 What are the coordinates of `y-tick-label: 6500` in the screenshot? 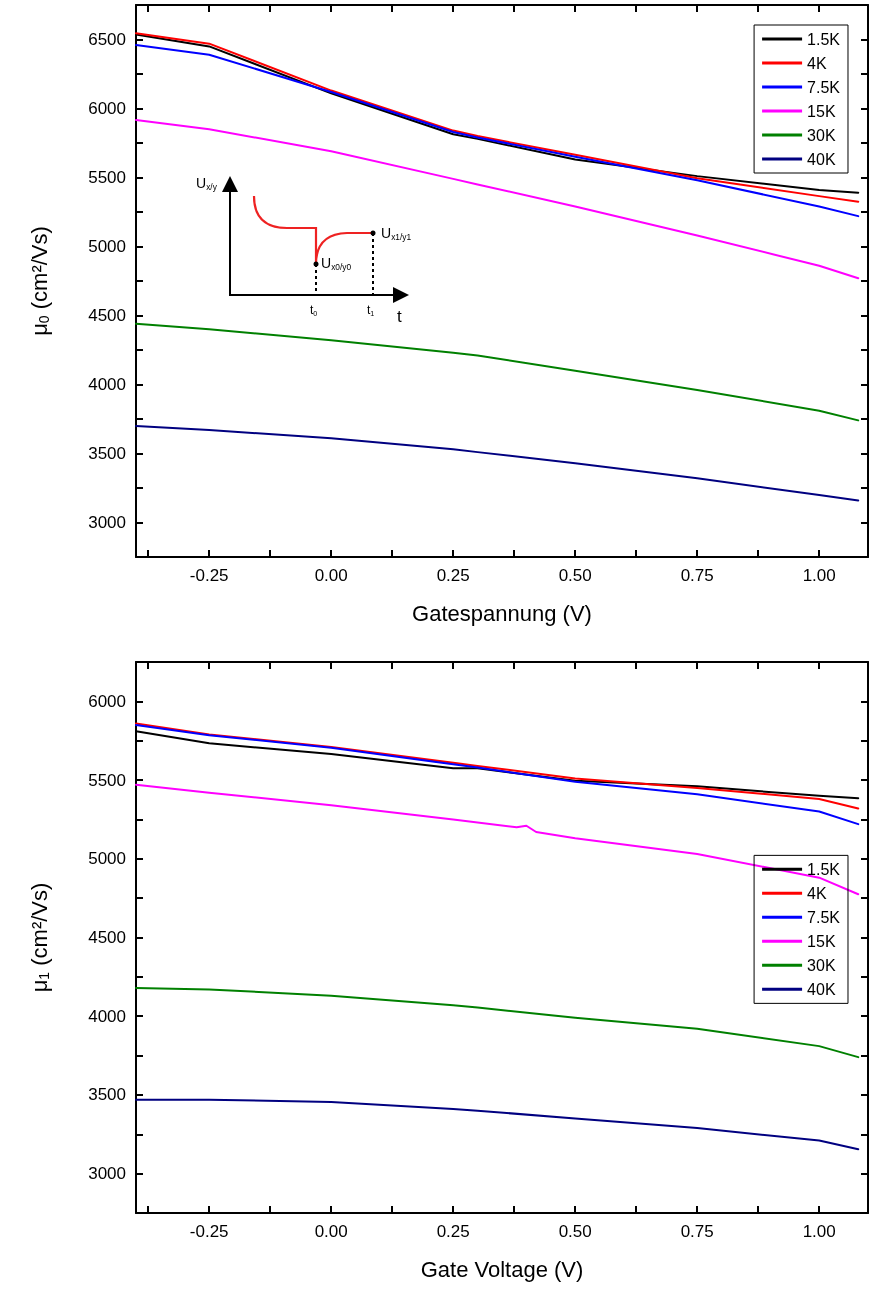 It's located at (107, 39).